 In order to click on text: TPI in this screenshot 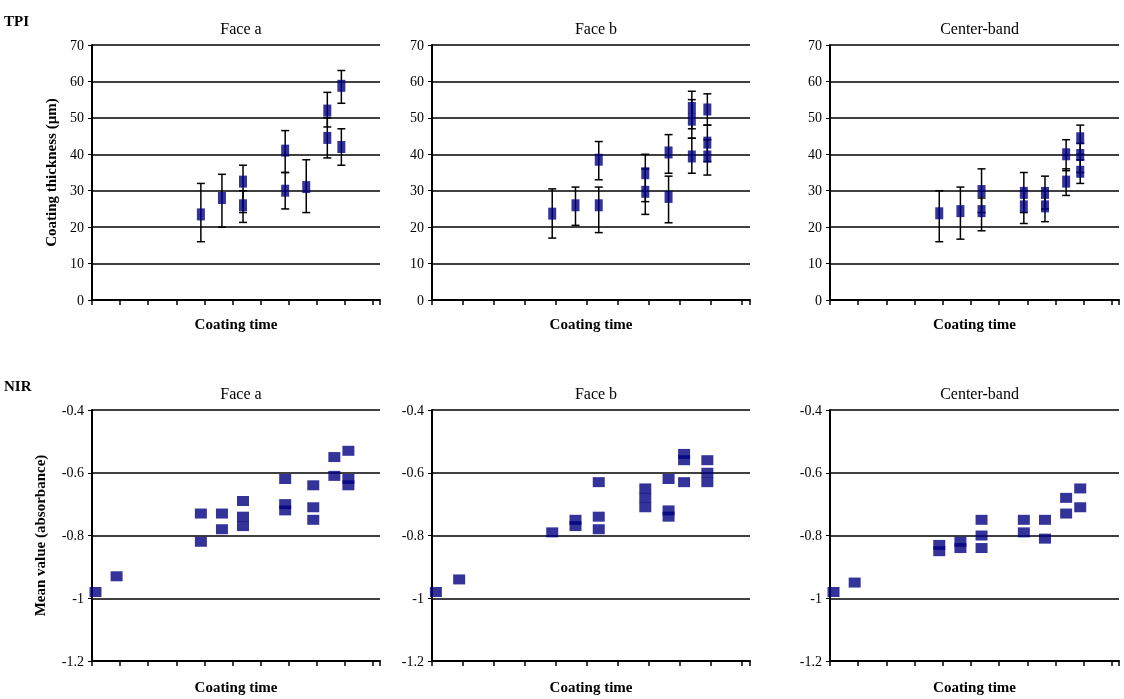, I will do `click(17, 20)`.